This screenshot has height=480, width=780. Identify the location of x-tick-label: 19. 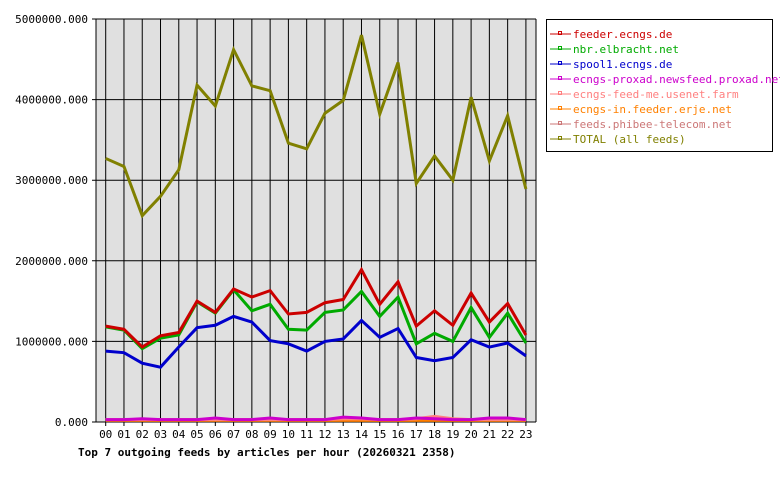
(452, 434).